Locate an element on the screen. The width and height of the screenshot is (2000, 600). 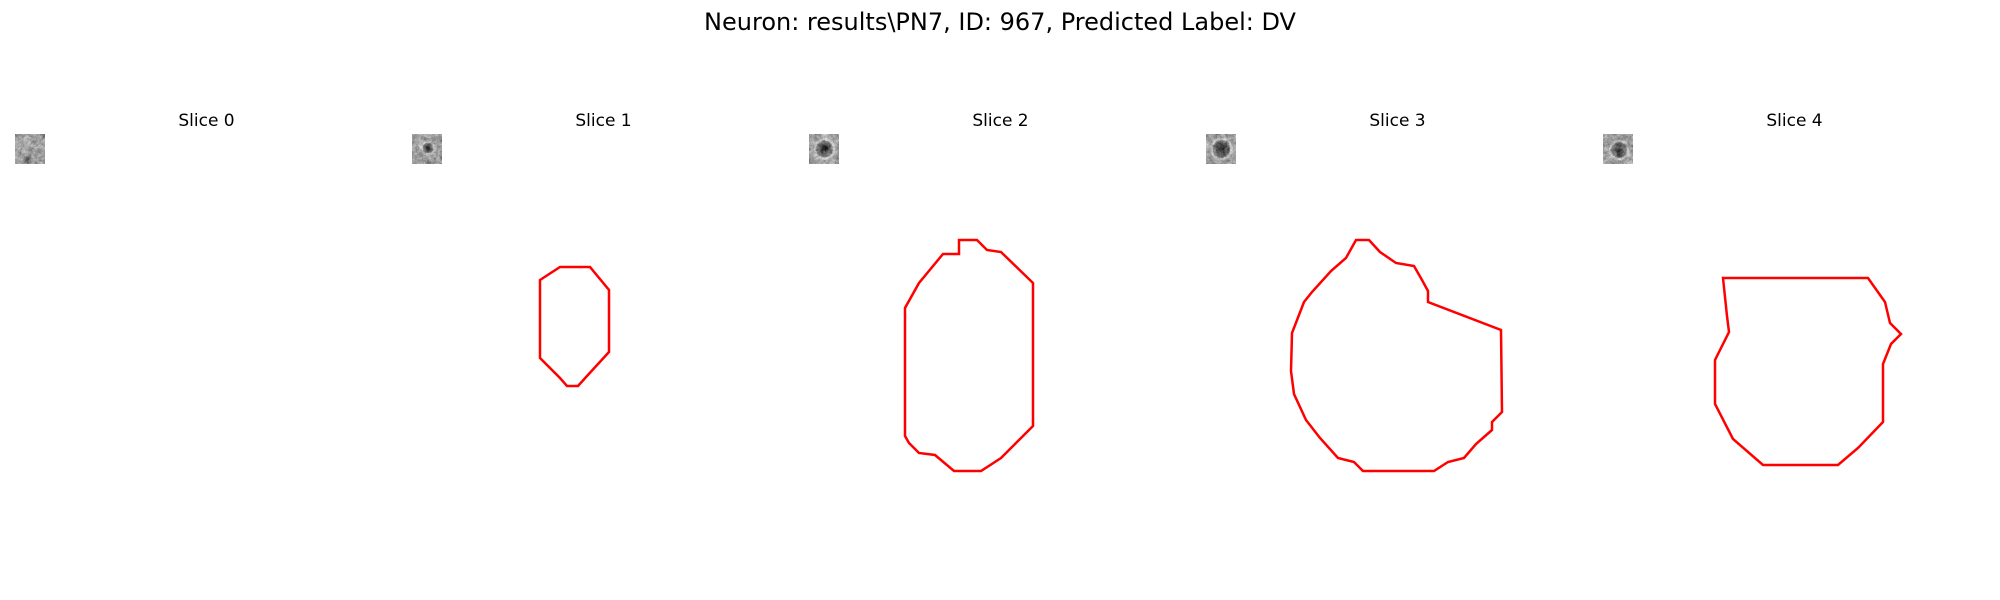
slice-title: Slice 2 is located at coordinates (1000, 121).